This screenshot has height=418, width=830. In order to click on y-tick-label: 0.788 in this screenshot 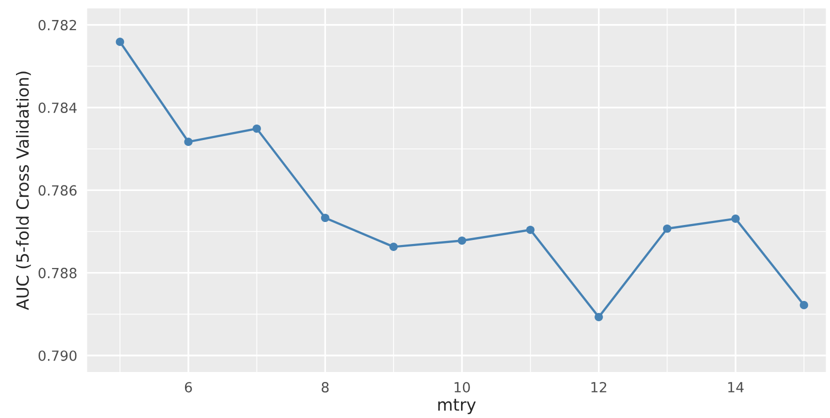, I will do `click(57, 273)`.